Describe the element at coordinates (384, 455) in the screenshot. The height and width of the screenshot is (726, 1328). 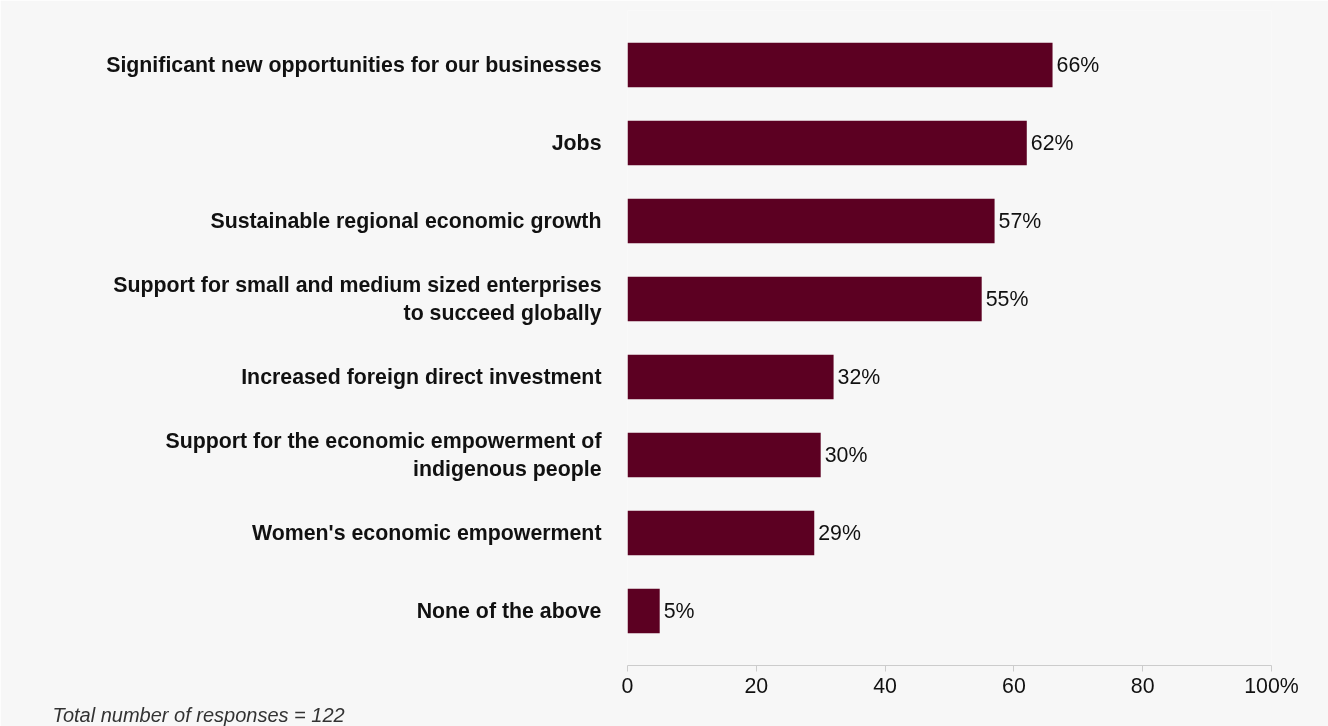
I see `y-tick-label: Support for the economic empowerment of indigenous people` at that location.